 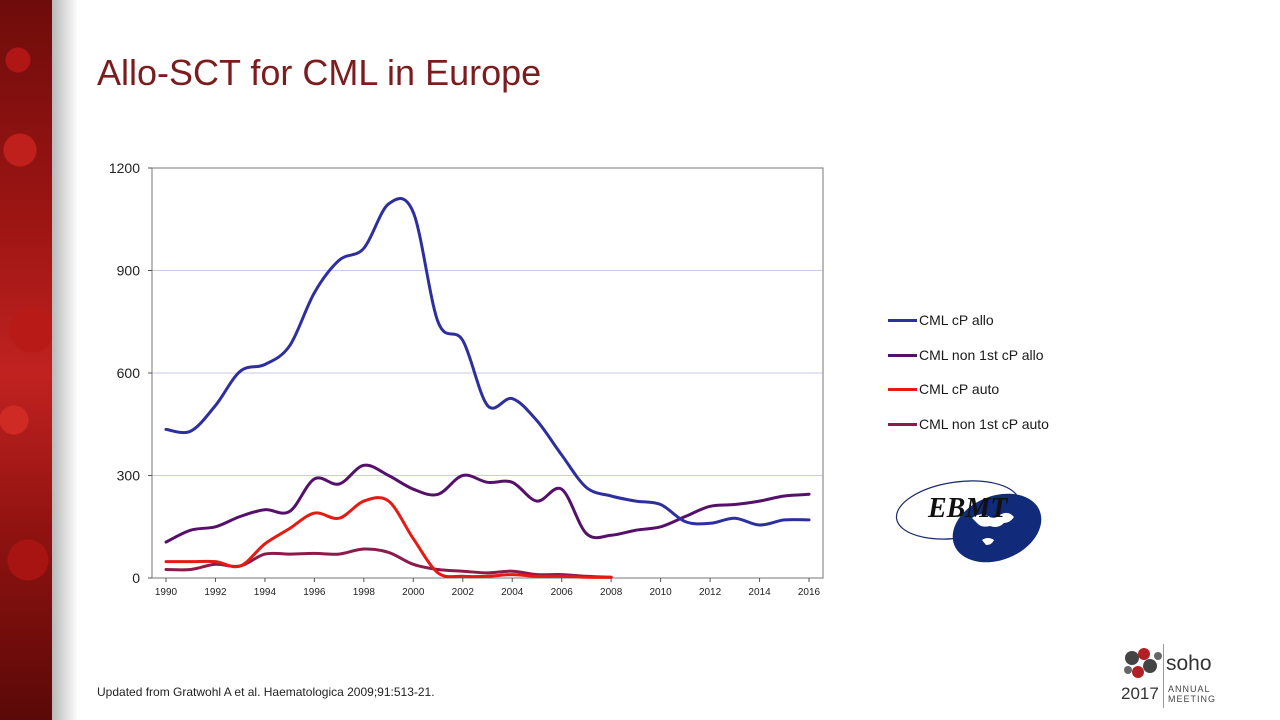 I want to click on y-tick-label: 0, so click(x=136, y=578).